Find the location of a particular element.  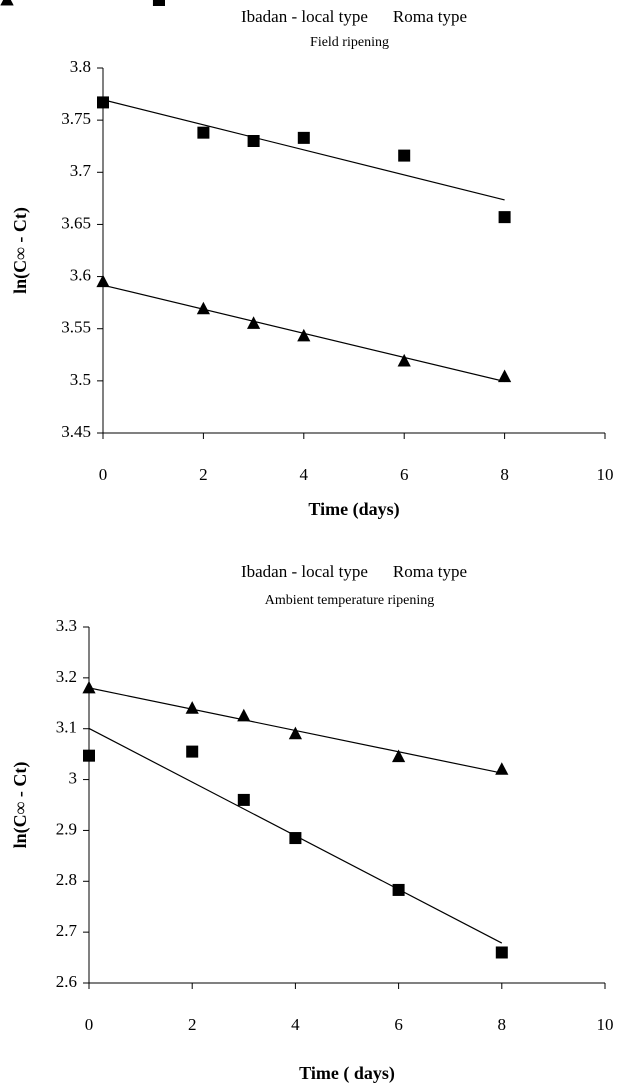

y-tick-label: 2.8 is located at coordinates (66, 879).